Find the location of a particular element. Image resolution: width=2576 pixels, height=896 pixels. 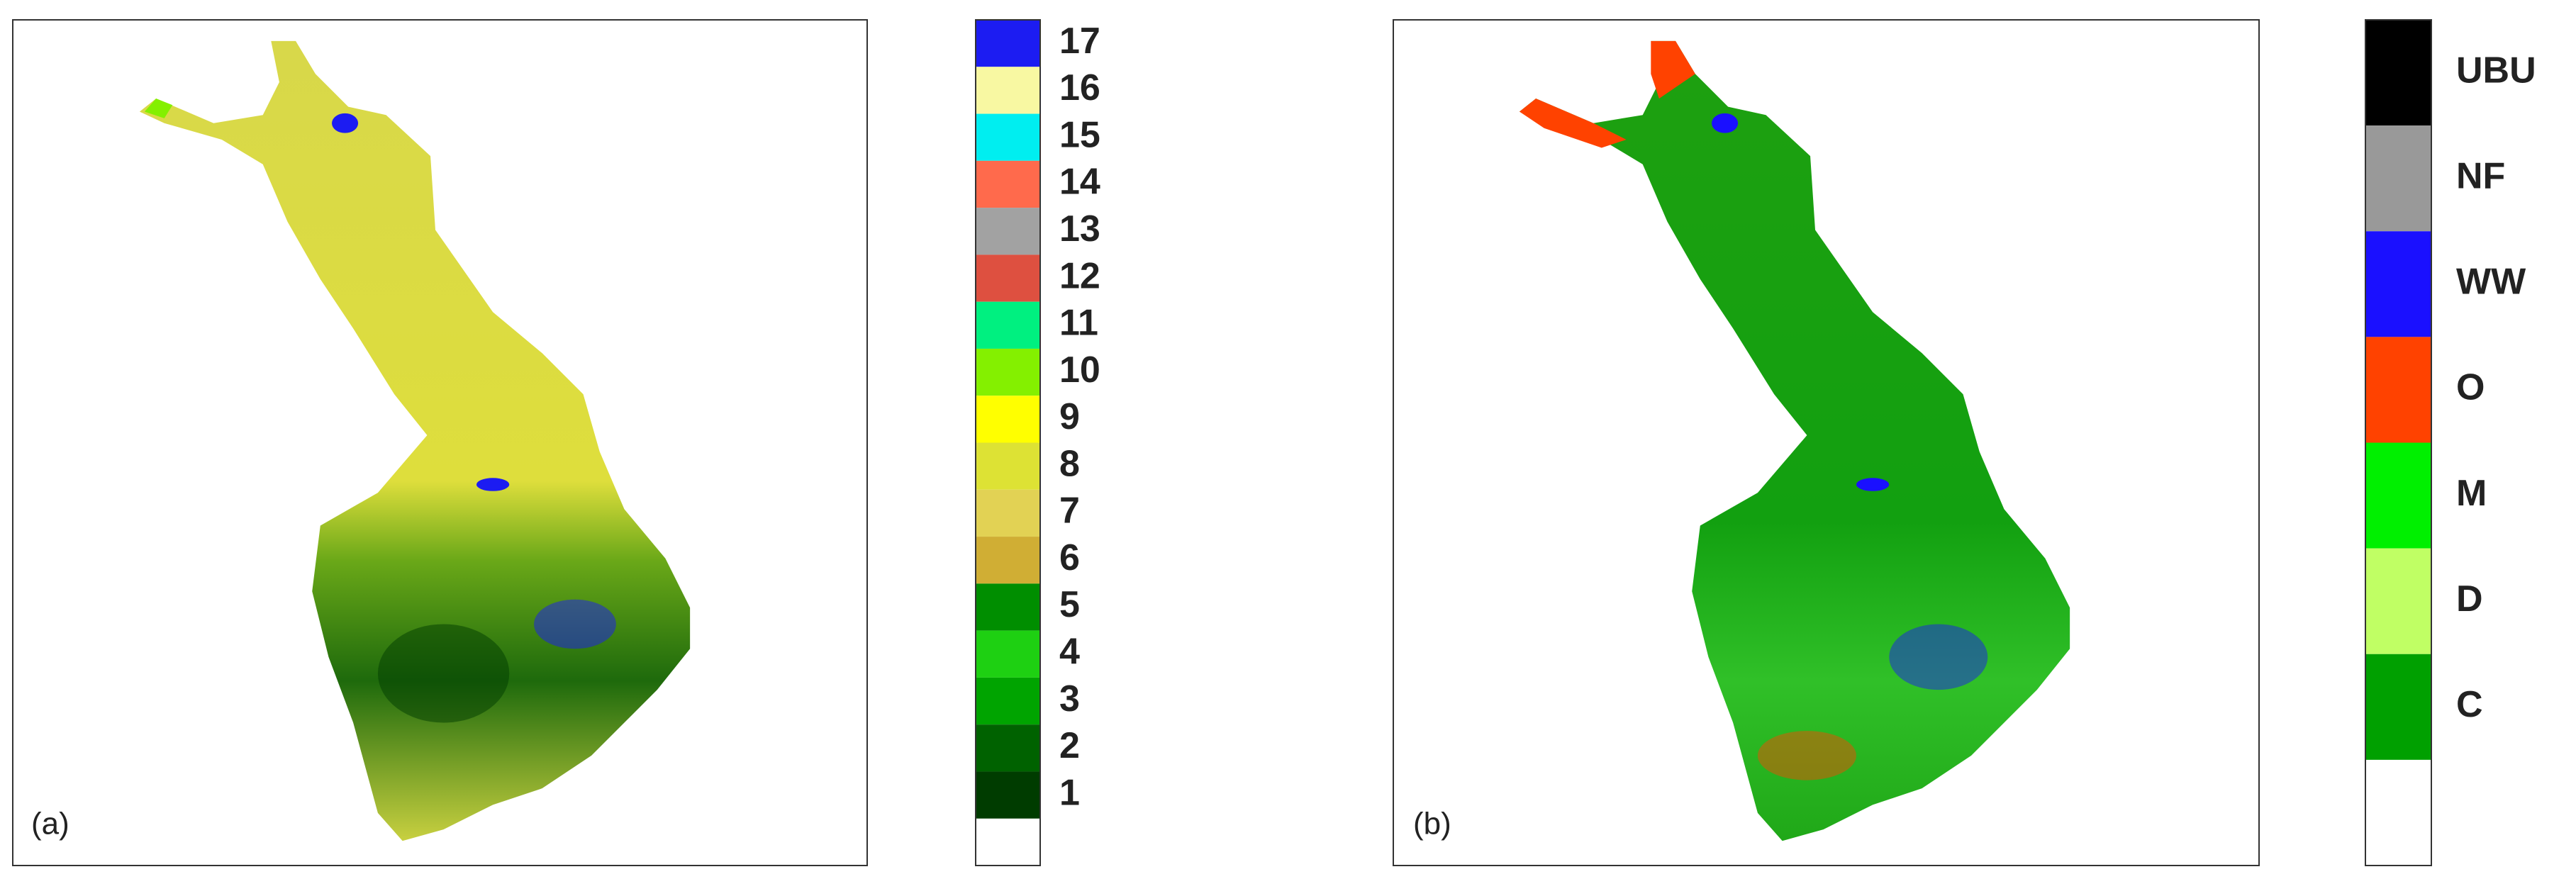

legend-label: 11 is located at coordinates (1078, 323).